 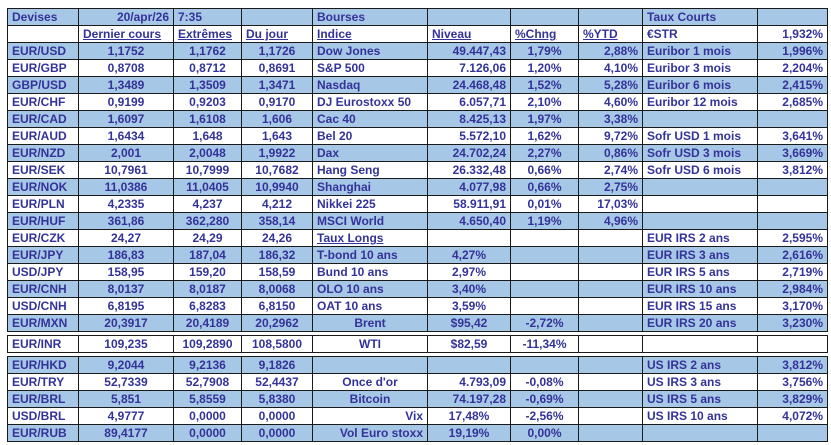 What do you see at coordinates (793, 51) in the screenshot?
I see `rate-value-cell: 1,996%` at bounding box center [793, 51].